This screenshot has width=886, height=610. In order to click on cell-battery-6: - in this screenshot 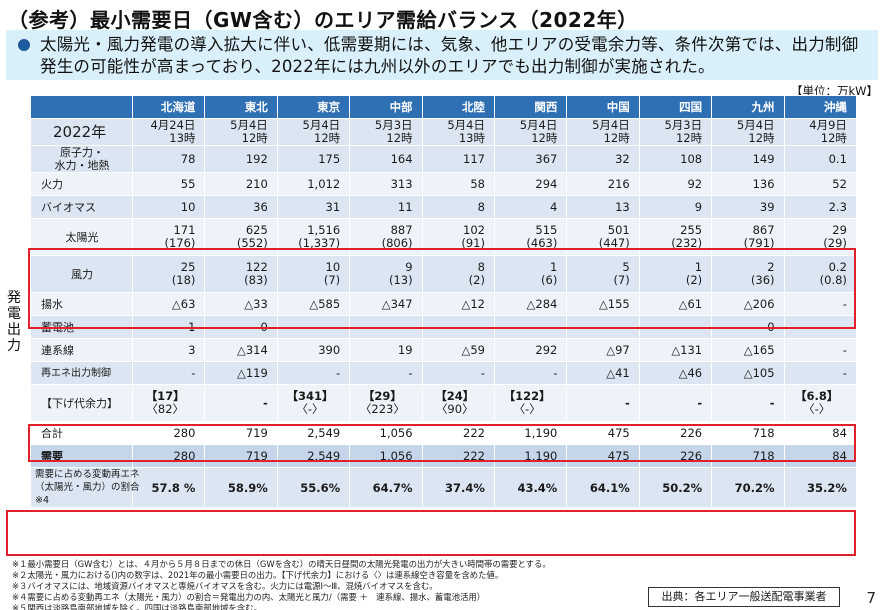, I will do `click(603, 327)`.